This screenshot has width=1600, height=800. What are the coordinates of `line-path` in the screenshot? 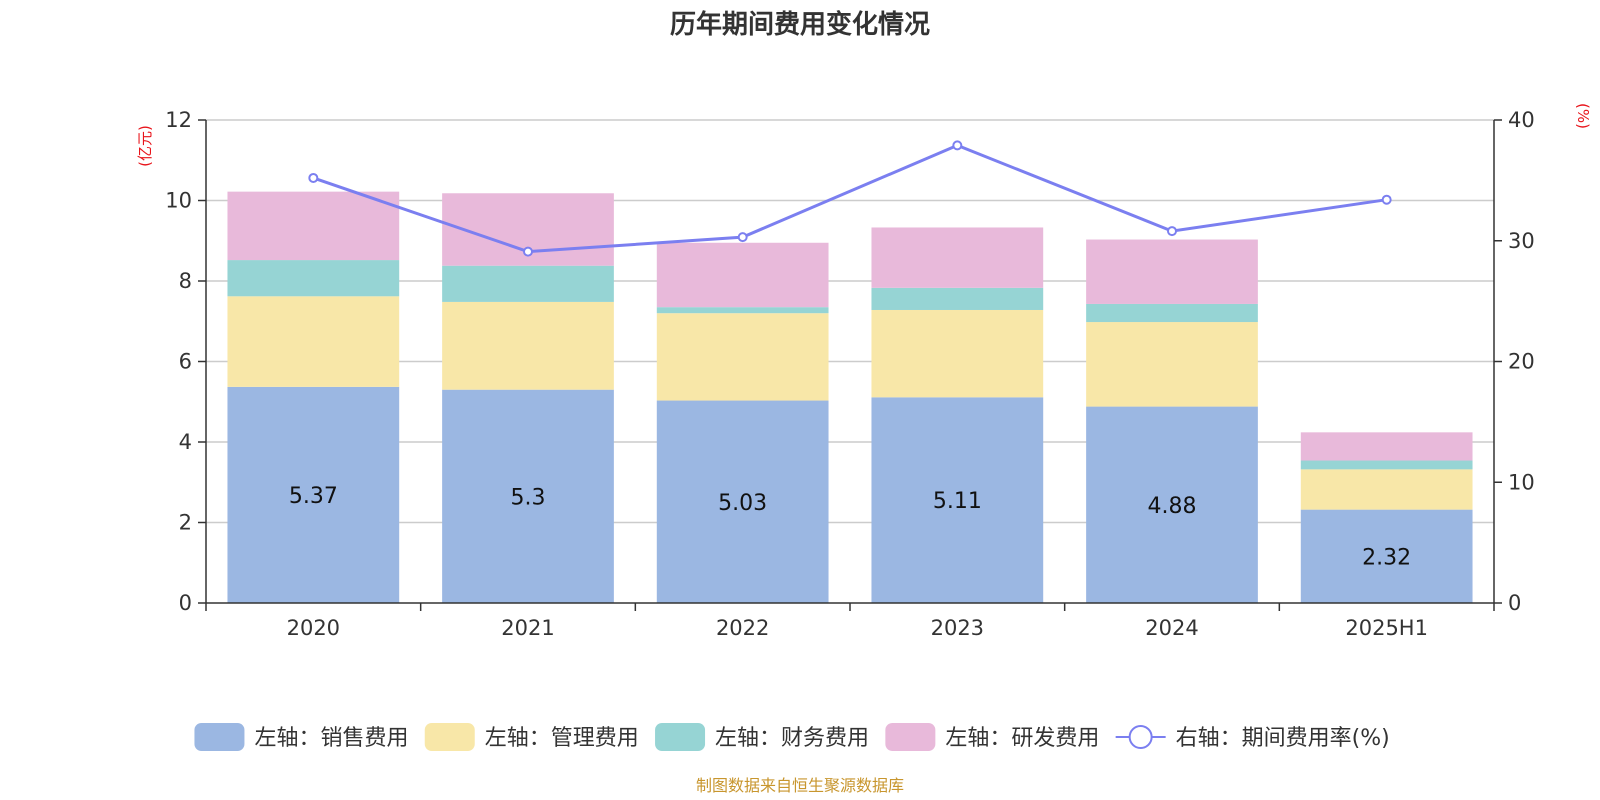 It's located at (849, 198).